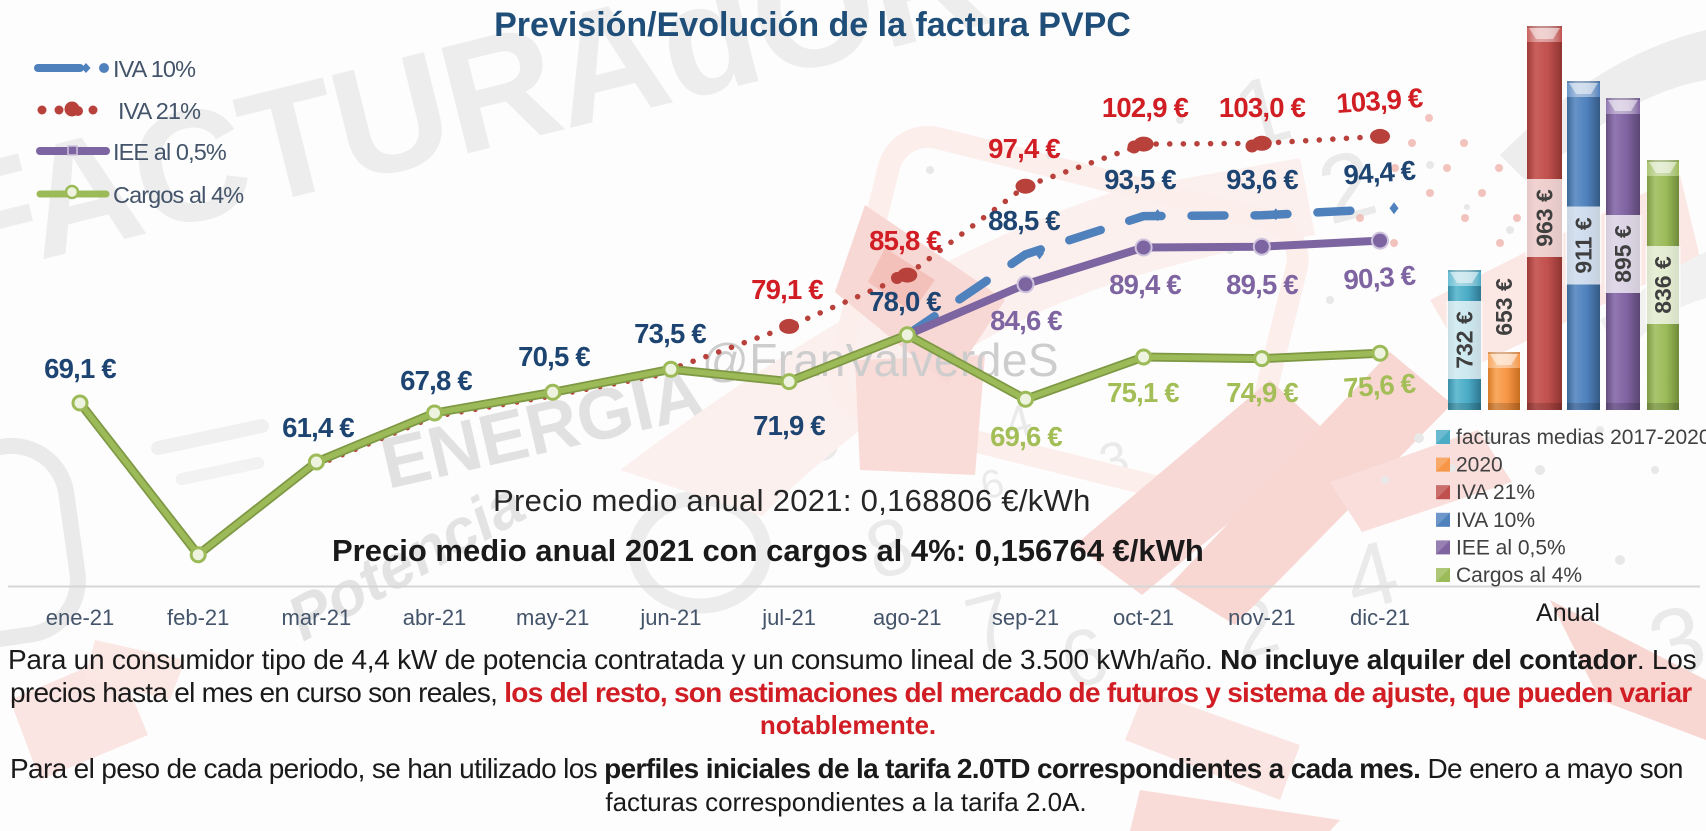 The height and width of the screenshot is (831, 1706). Describe the element at coordinates (1024, 148) in the screenshot. I see `svg-text: 97,4 €` at that location.